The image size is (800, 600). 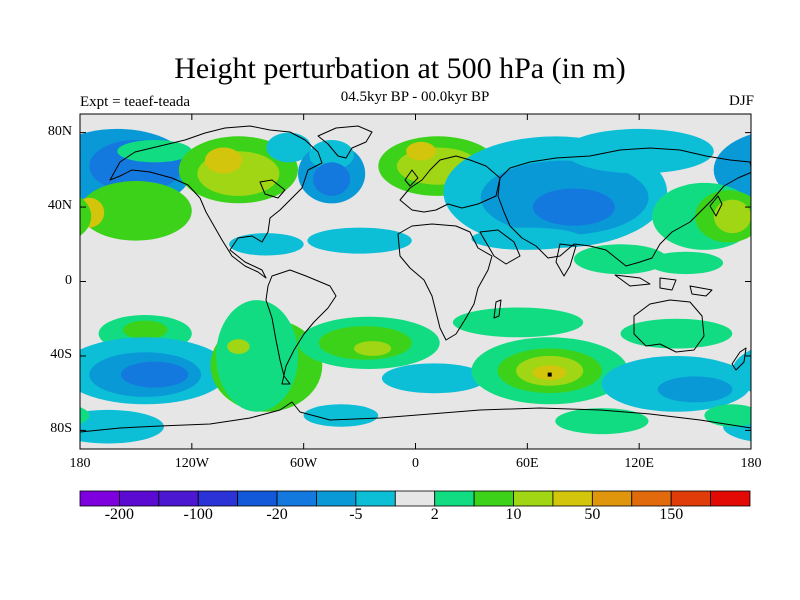 I want to click on x-tick-label: 60E, so click(x=527, y=463).